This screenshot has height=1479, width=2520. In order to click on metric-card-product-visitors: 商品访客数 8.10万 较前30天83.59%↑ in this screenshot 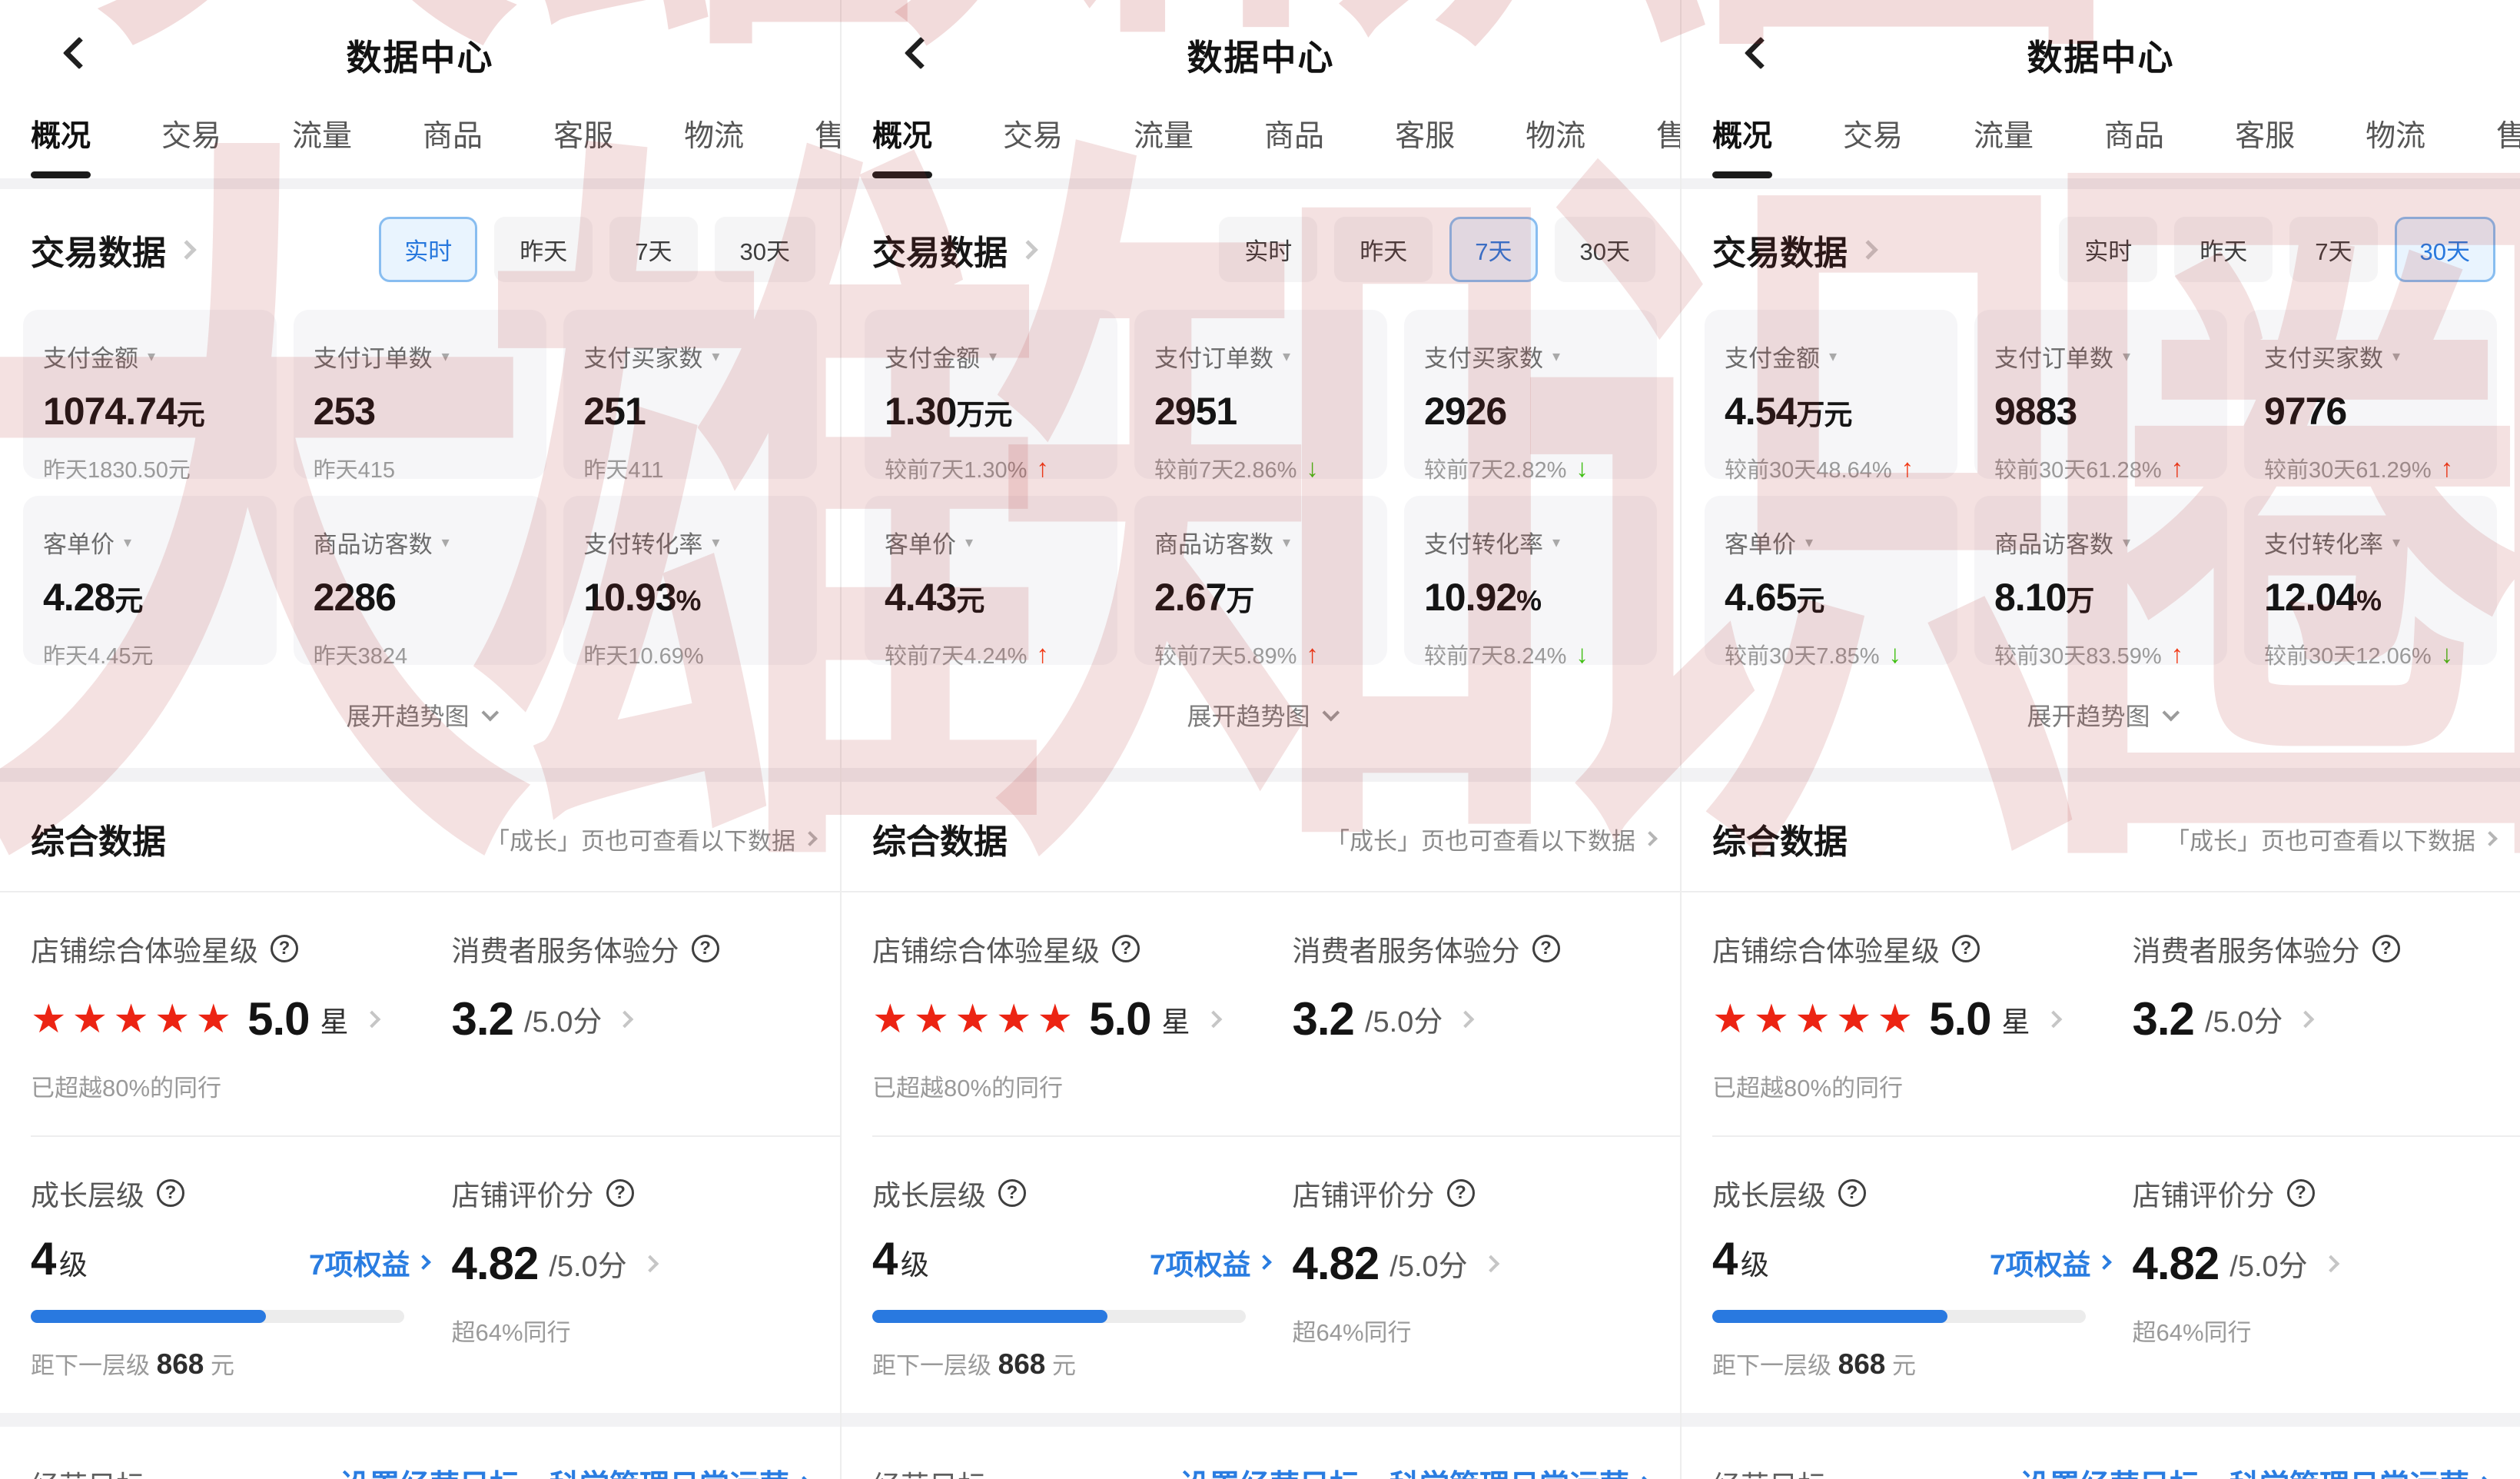, I will do `click(2100, 582)`.